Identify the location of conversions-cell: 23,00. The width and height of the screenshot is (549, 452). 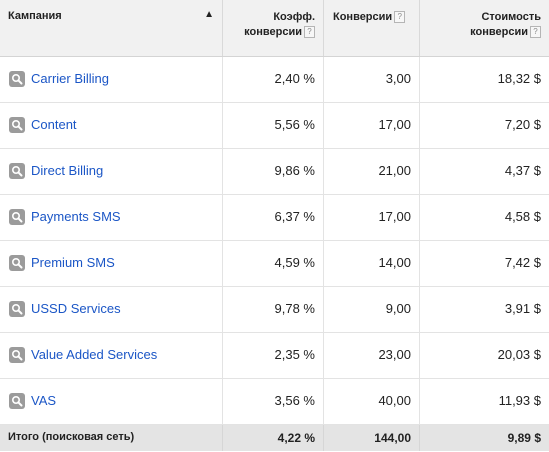
(372, 355).